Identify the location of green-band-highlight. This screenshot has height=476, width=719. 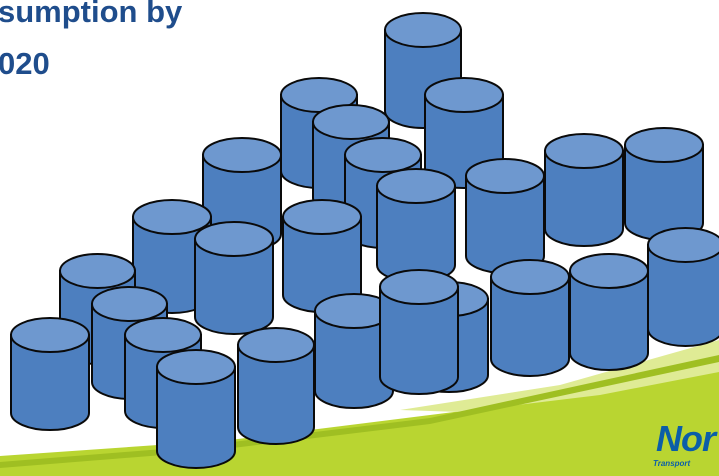
(559, 376).